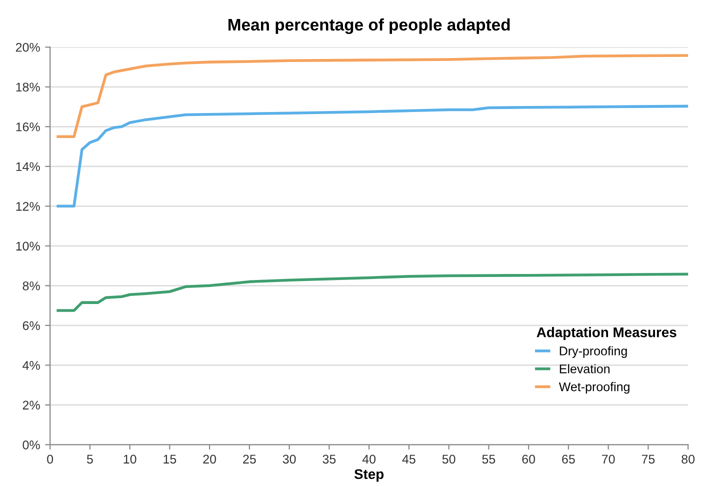 The height and width of the screenshot is (486, 705). I want to click on y-tick-label: 8%, so click(31, 285).